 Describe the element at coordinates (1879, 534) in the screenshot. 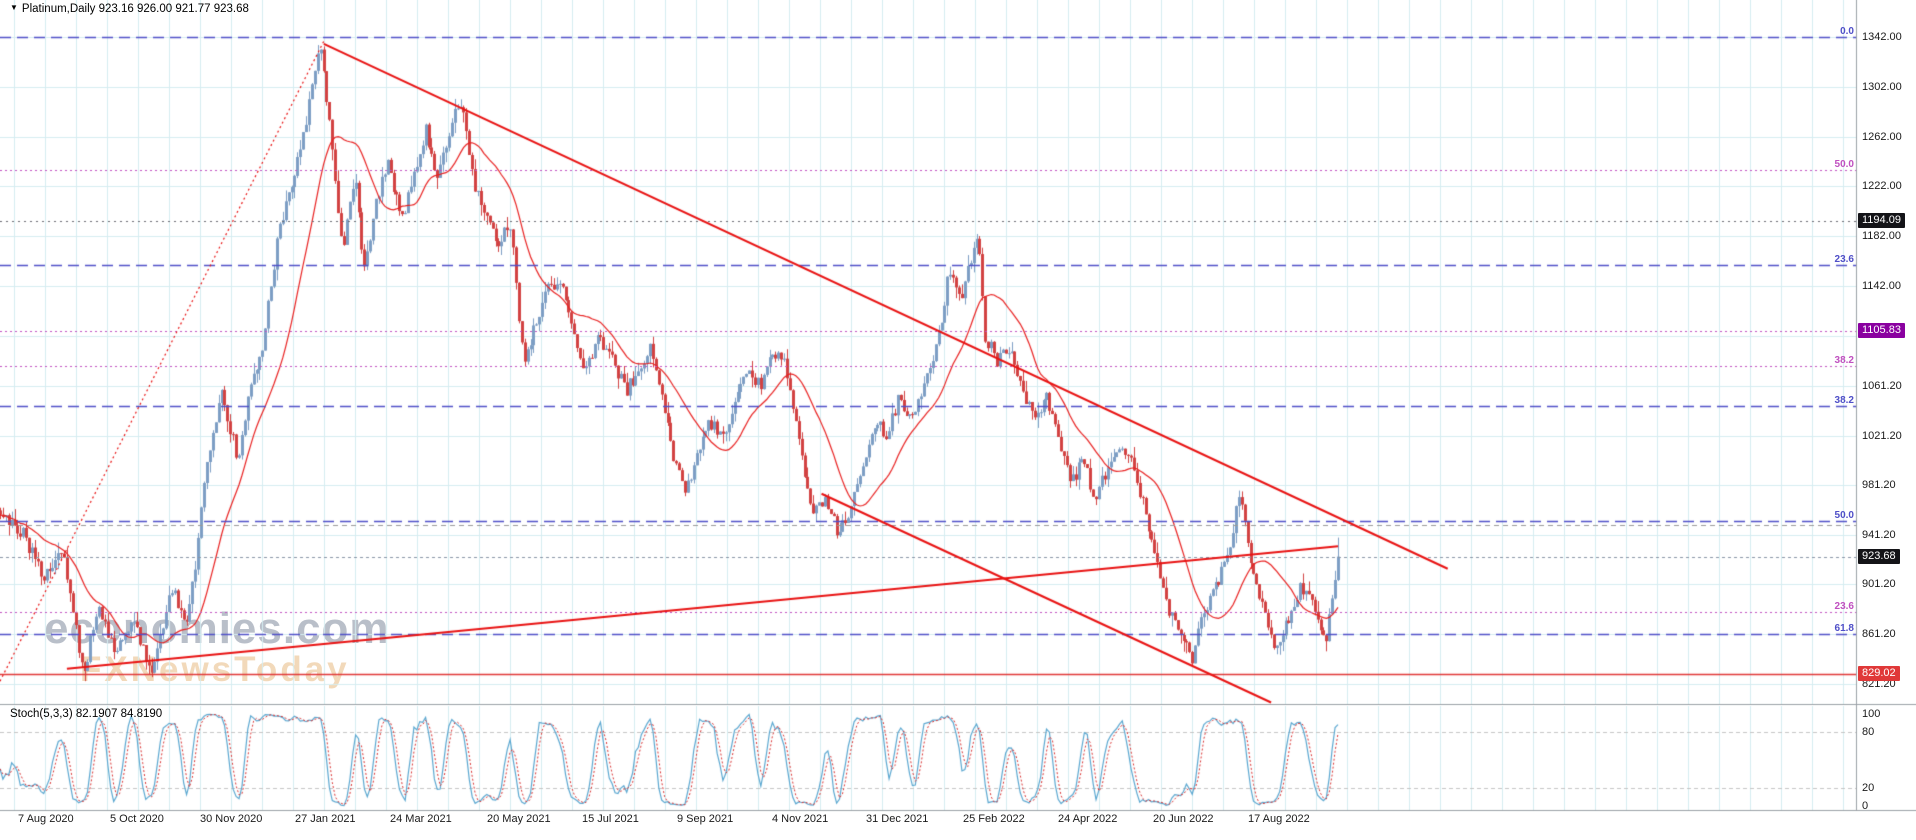

I see `price-axis-label: 941.20` at that location.